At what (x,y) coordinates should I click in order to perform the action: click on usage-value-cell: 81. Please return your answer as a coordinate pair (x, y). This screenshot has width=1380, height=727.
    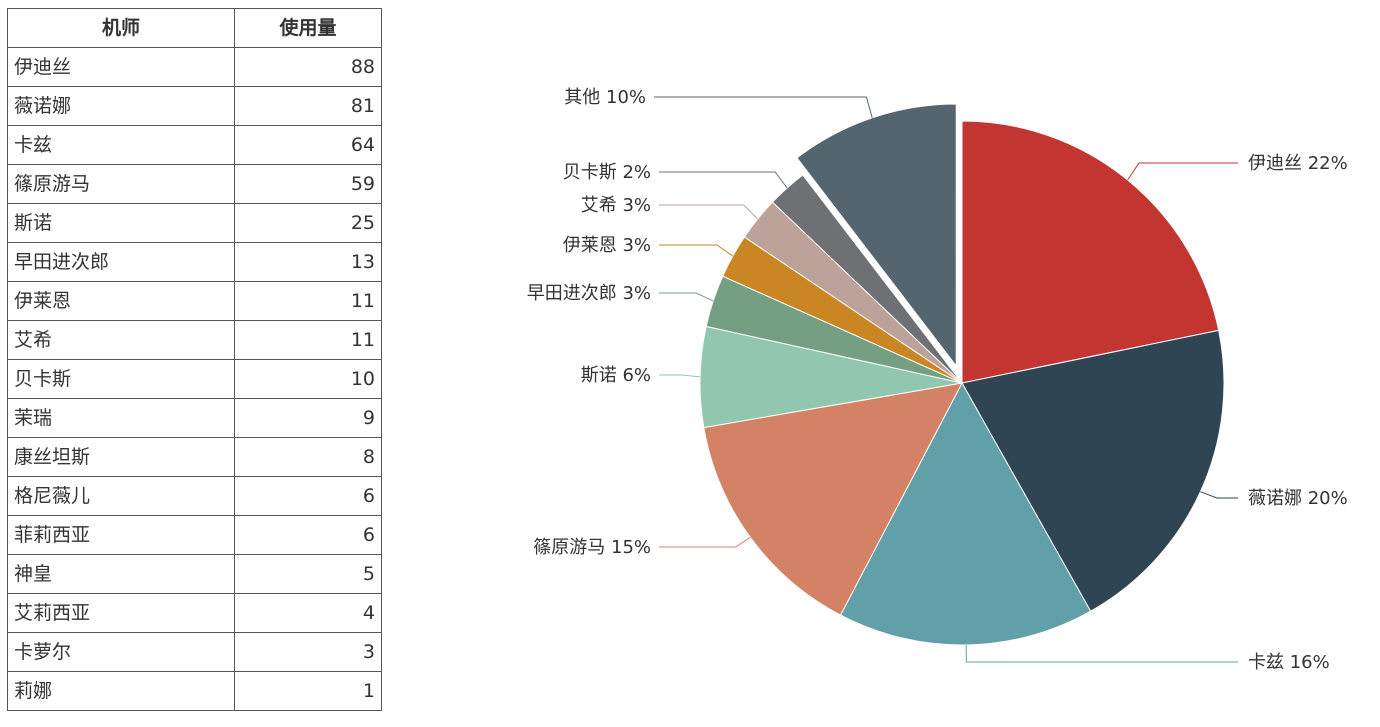
    Looking at the image, I should click on (308, 106).